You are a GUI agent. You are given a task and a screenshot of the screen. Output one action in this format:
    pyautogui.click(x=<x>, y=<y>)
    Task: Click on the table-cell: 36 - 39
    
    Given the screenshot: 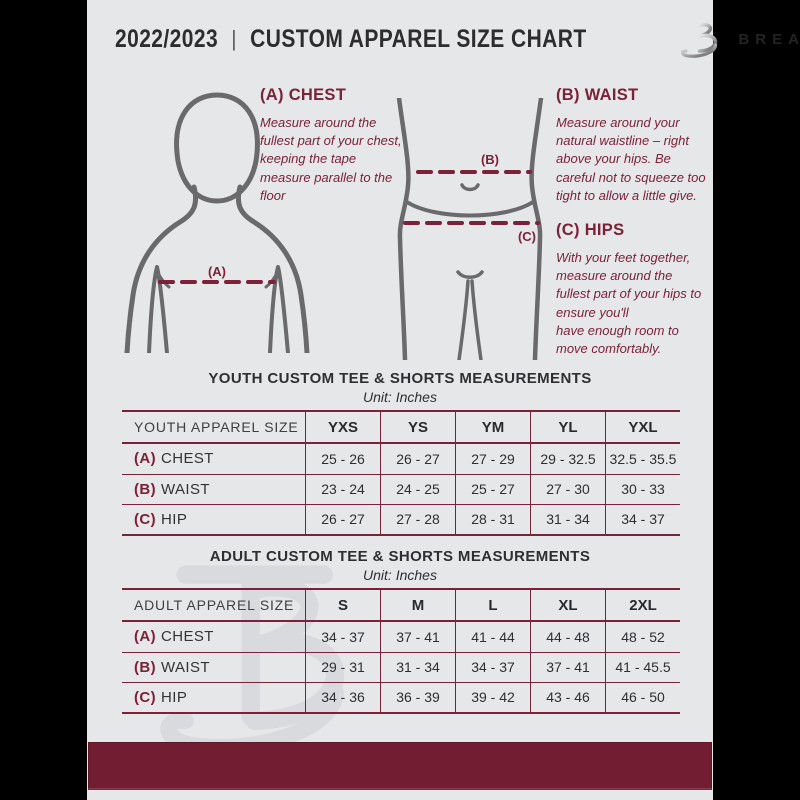 What is the action you would take?
    pyautogui.click(x=417, y=697)
    